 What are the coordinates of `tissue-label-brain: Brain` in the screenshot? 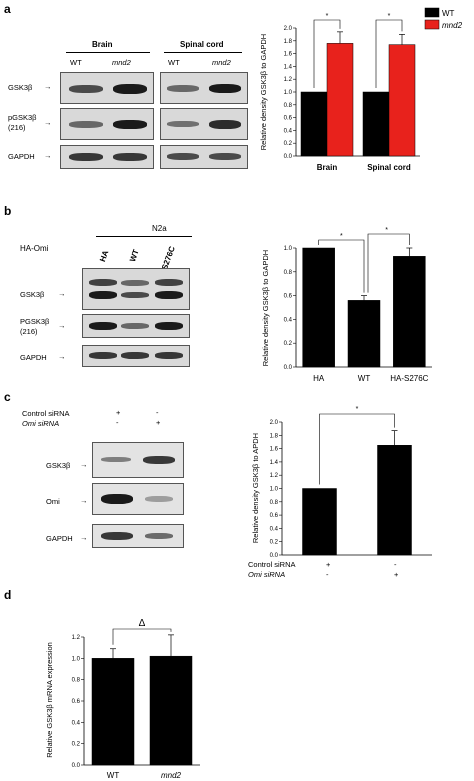 It's located at (102, 44).